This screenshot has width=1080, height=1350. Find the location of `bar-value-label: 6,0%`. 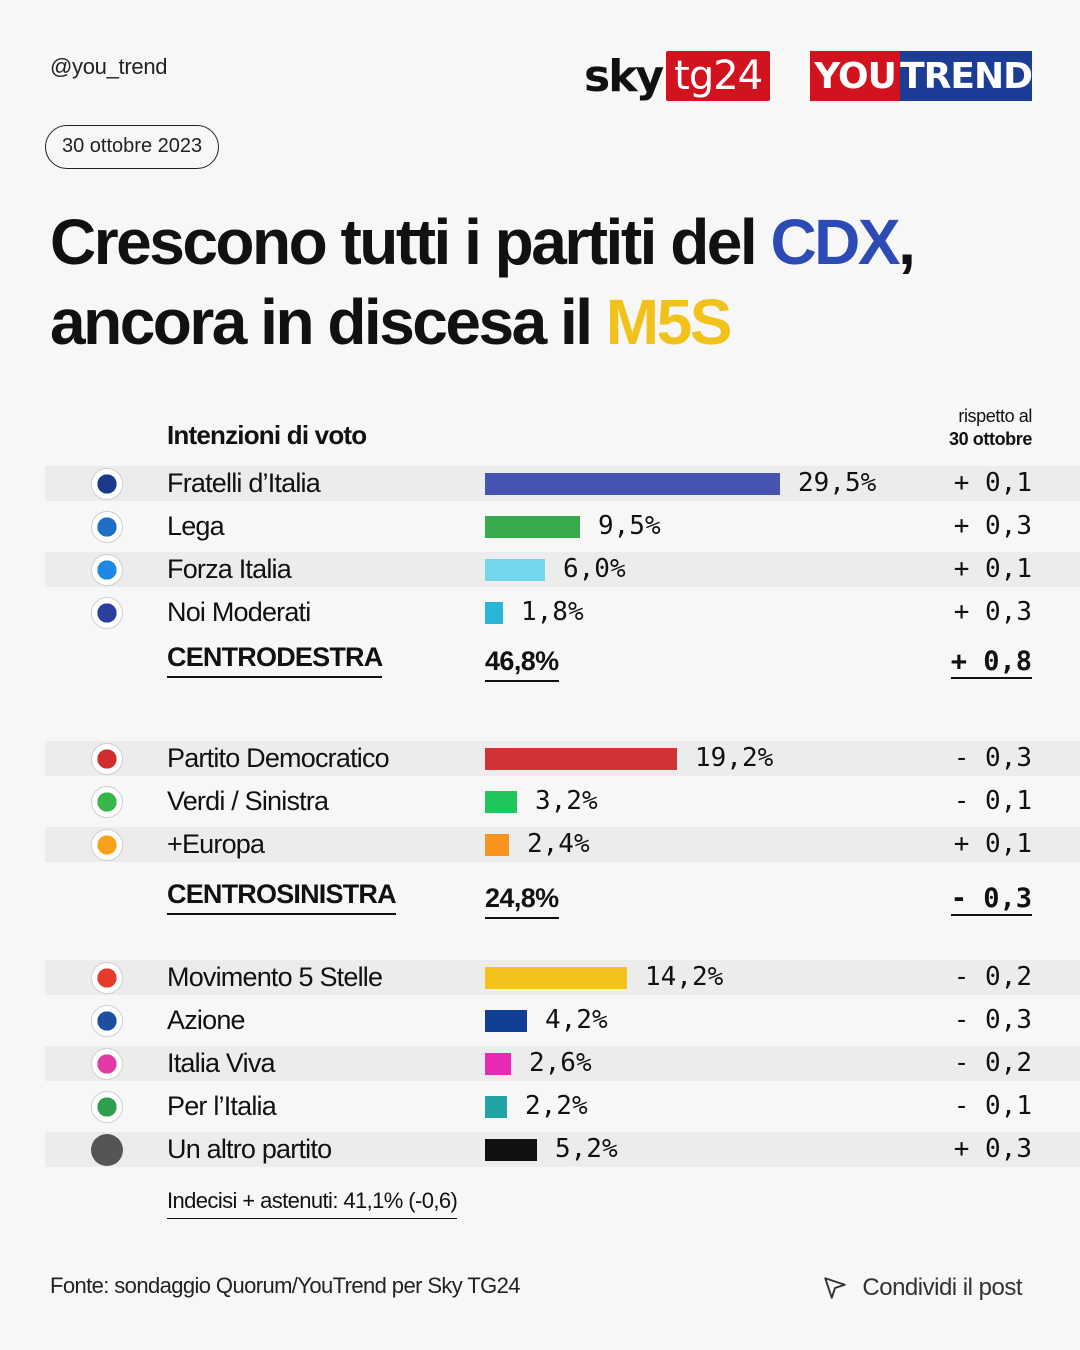

bar-value-label: 6,0% is located at coordinates (594, 569).